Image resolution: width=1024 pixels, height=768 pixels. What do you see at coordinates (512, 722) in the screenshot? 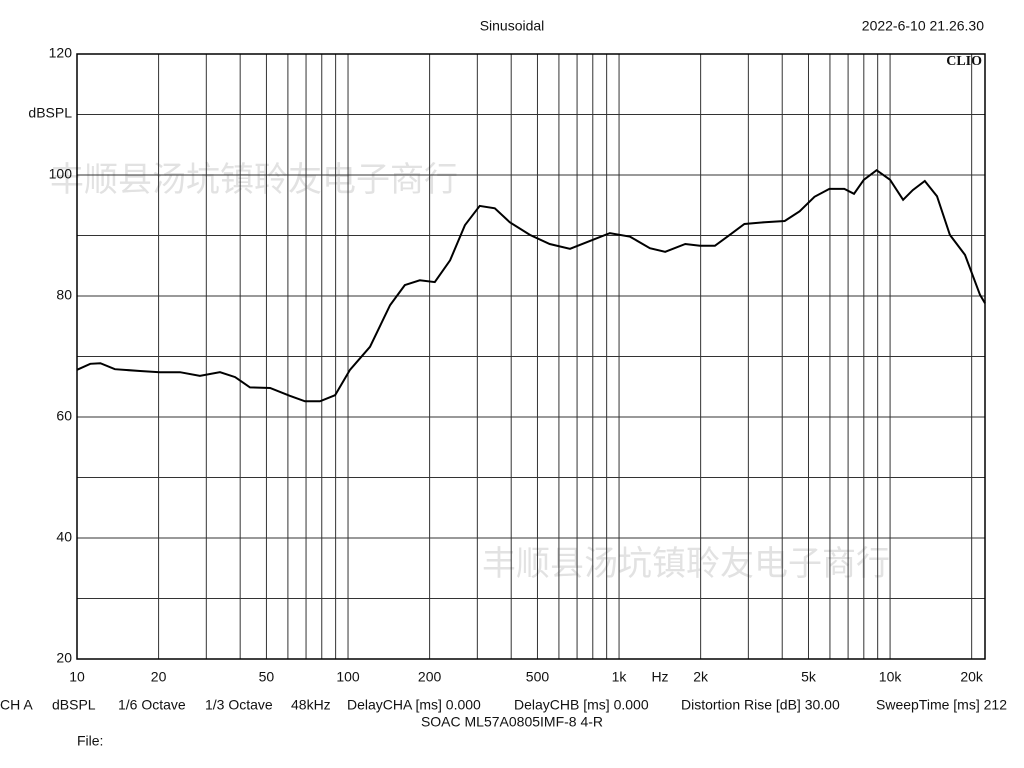
I see `device-name: SOAC ML57A0805IMF-8 4-R` at bounding box center [512, 722].